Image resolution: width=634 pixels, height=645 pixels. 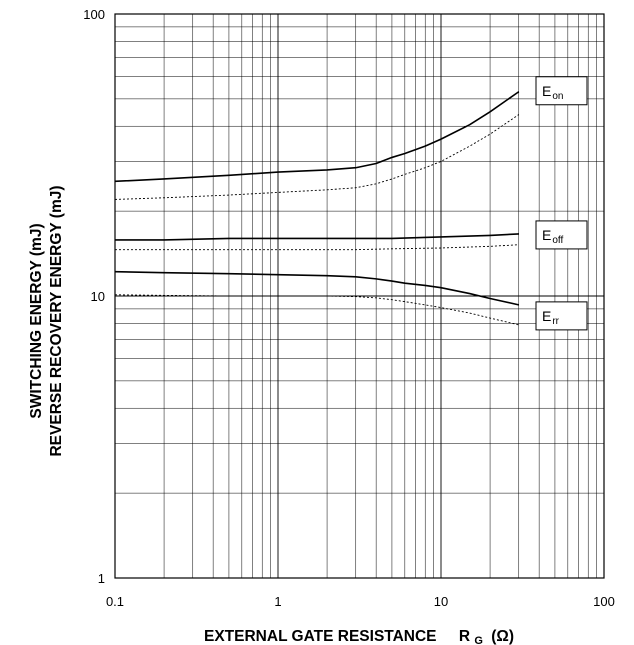 What do you see at coordinates (115, 601) in the screenshot?
I see `x-tick-label: 0.1` at bounding box center [115, 601].